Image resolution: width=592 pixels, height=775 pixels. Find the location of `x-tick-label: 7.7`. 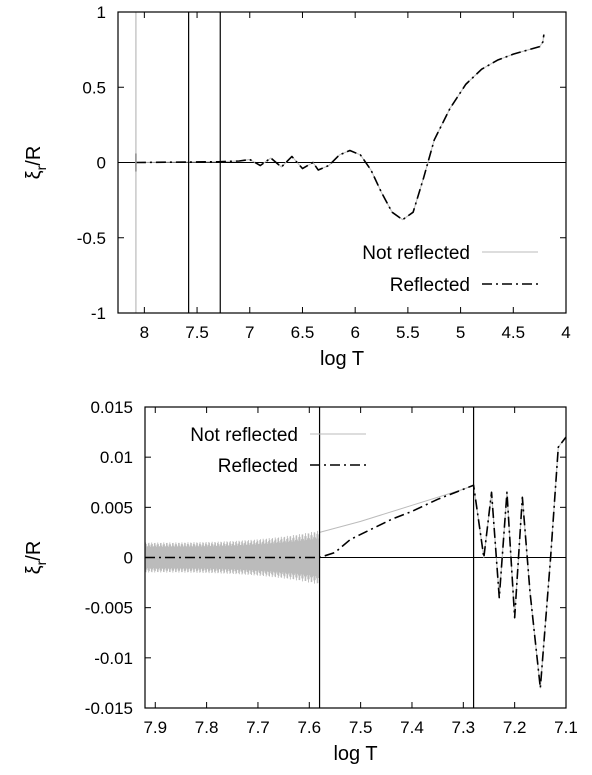

x-tick-label: 7.7 is located at coordinates (258, 727).